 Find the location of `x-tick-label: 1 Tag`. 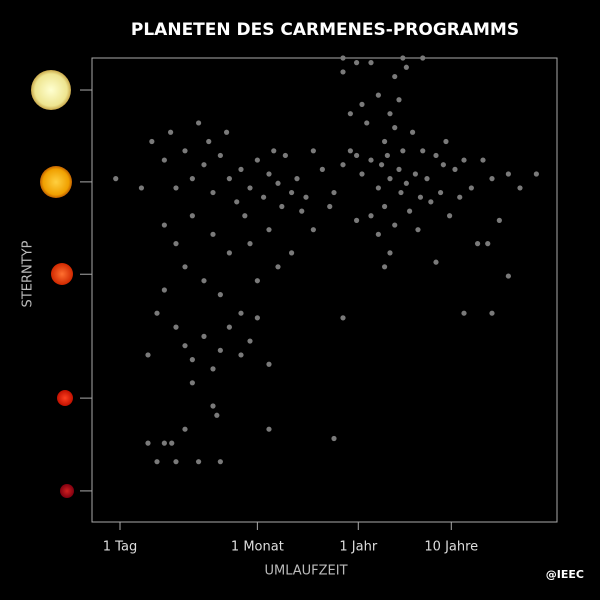

x-tick-label: 1 Tag is located at coordinates (120, 547).